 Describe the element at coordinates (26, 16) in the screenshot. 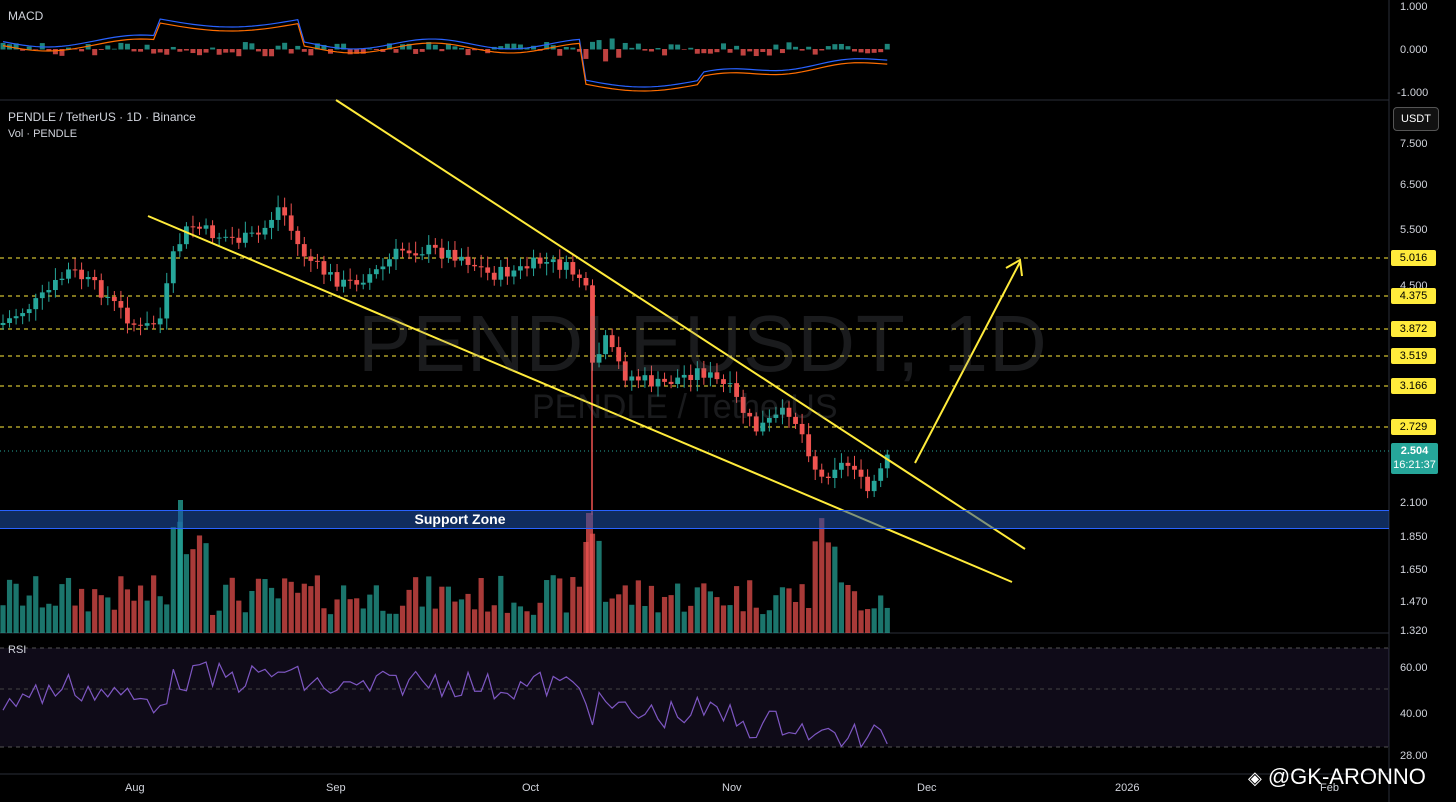

I see `macd-legend: MACD` at that location.